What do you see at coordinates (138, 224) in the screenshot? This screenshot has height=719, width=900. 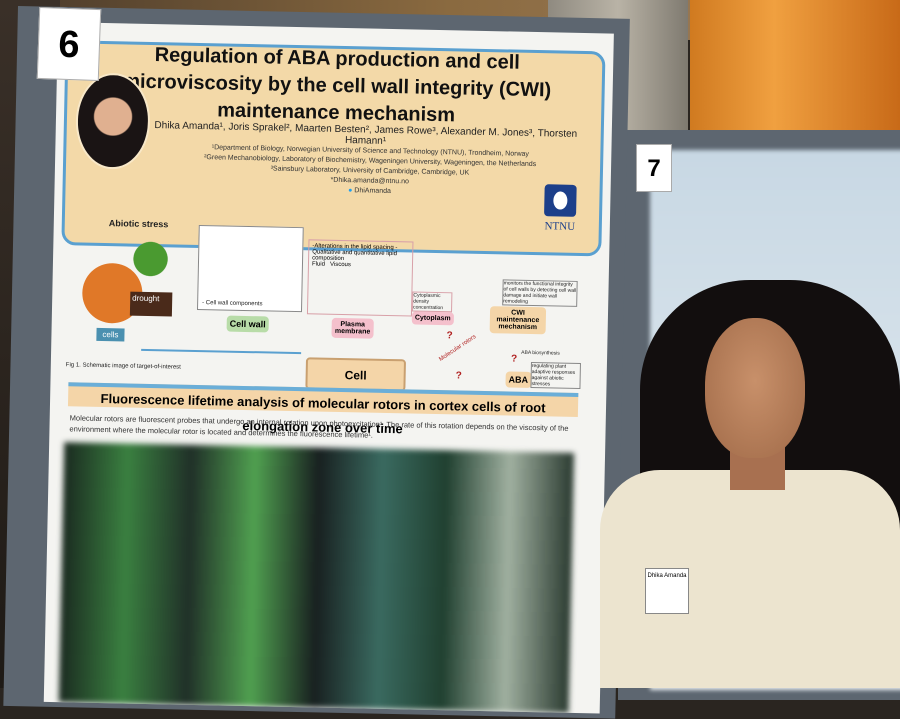 I see `abiotic-stress-label: Abiotic stress` at bounding box center [138, 224].